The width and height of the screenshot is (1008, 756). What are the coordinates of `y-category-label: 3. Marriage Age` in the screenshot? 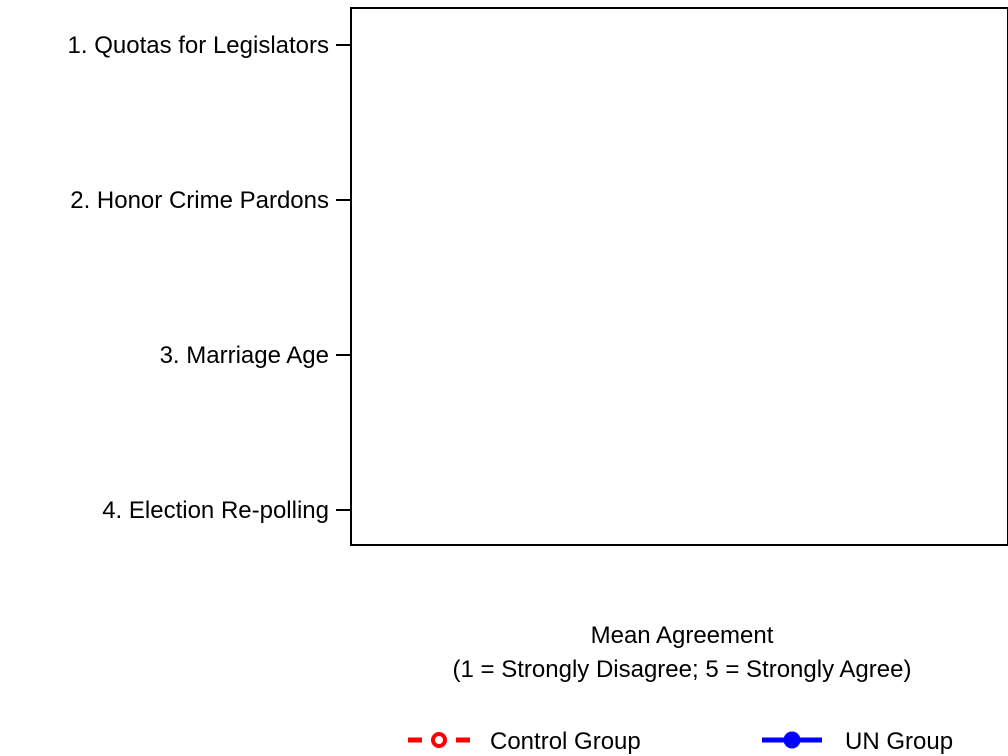 It's located at (244, 355).